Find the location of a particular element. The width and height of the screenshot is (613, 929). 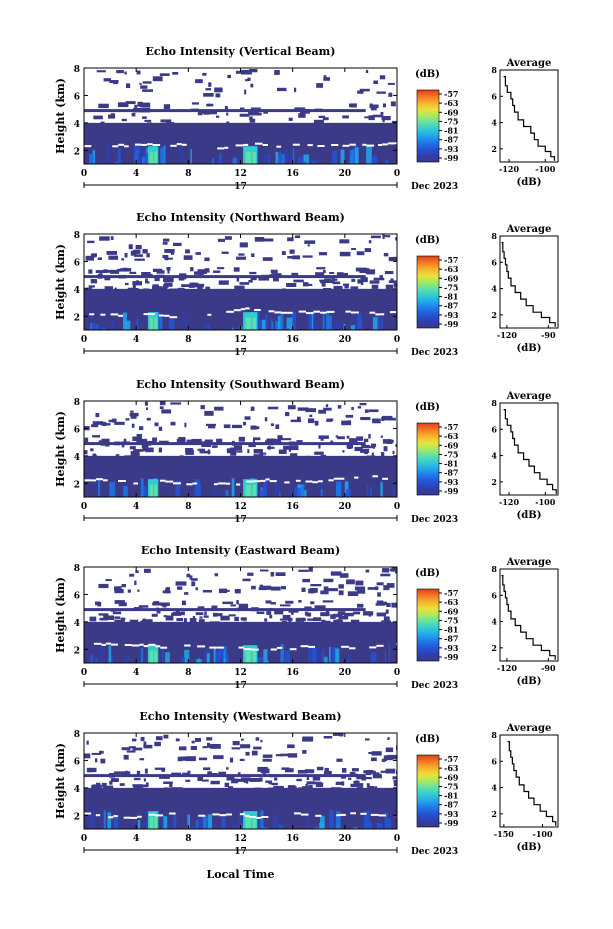

day-label: 17 is located at coordinates (240, 187).